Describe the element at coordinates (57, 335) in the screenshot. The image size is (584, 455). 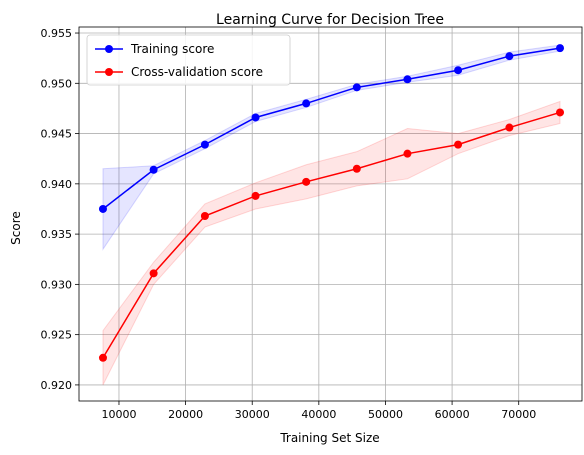
I see `y-tick-label: 0.925` at that location.